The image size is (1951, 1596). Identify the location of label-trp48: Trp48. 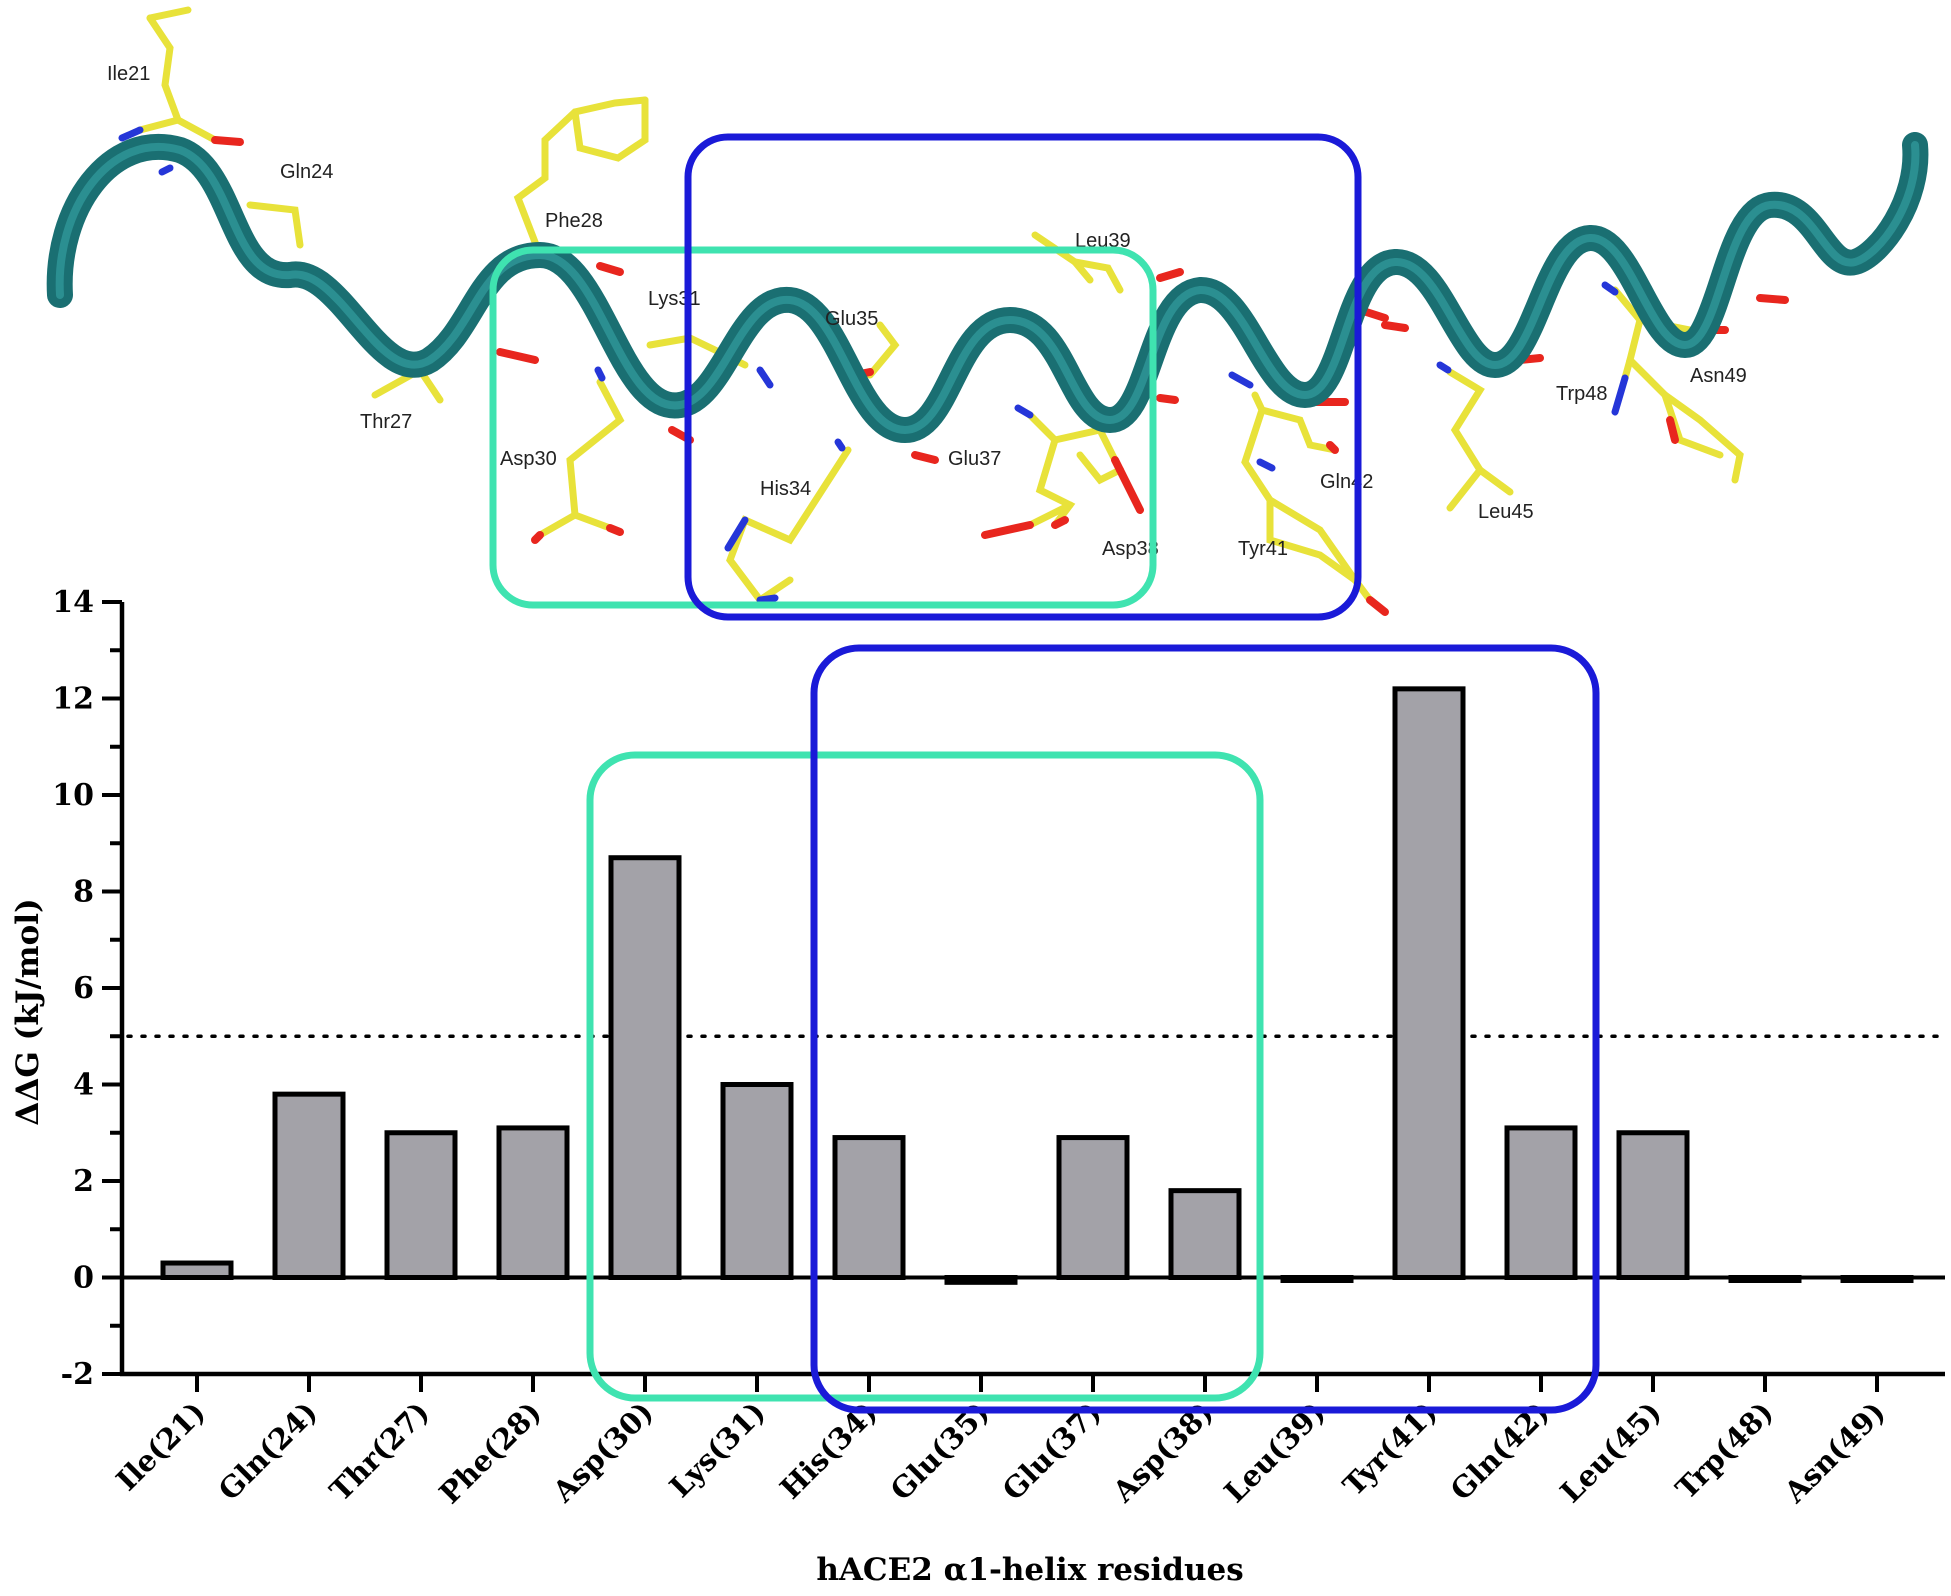
(1582, 394).